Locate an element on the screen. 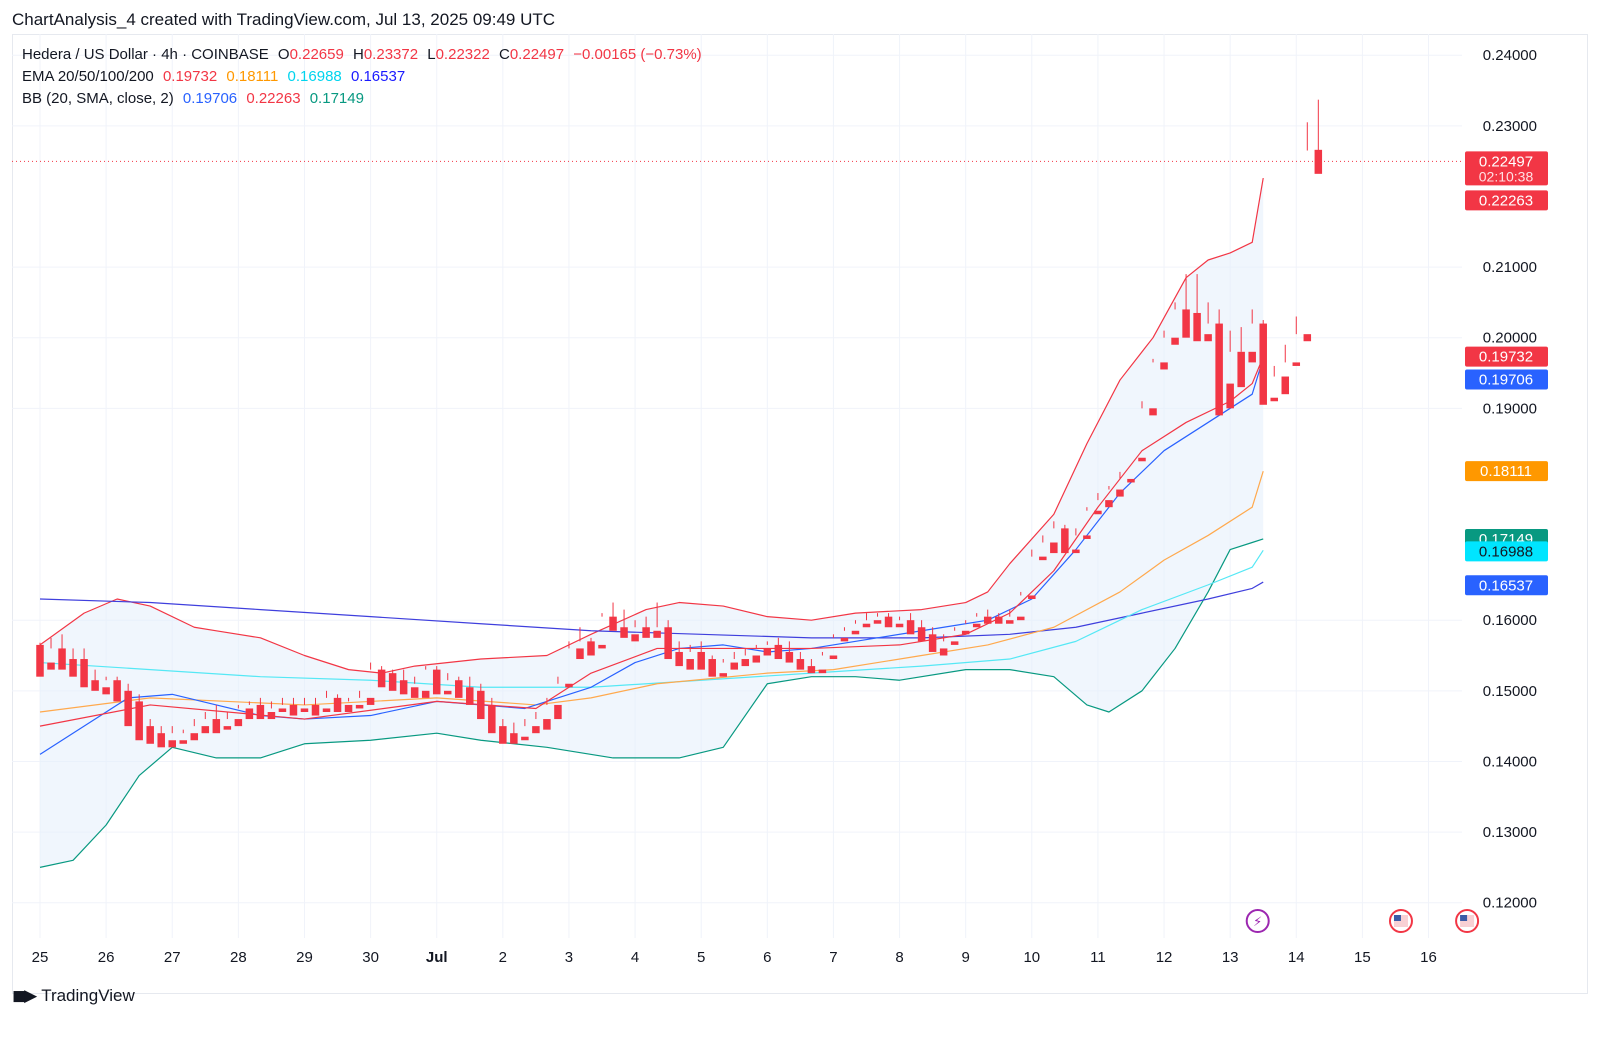 The width and height of the screenshot is (1600, 1039). footer-brand: ◼▶ TradingView is located at coordinates (73, 996).